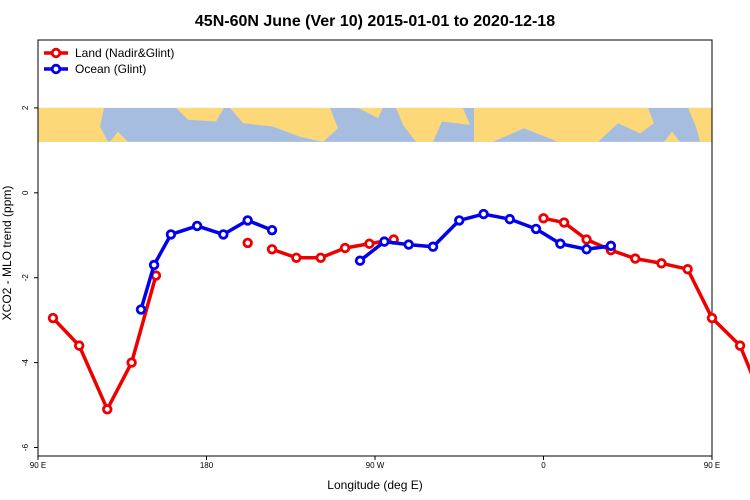 This screenshot has width=750, height=500. Describe the element at coordinates (543, 465) in the screenshot. I see `x-tick-label-3: 0` at that location.